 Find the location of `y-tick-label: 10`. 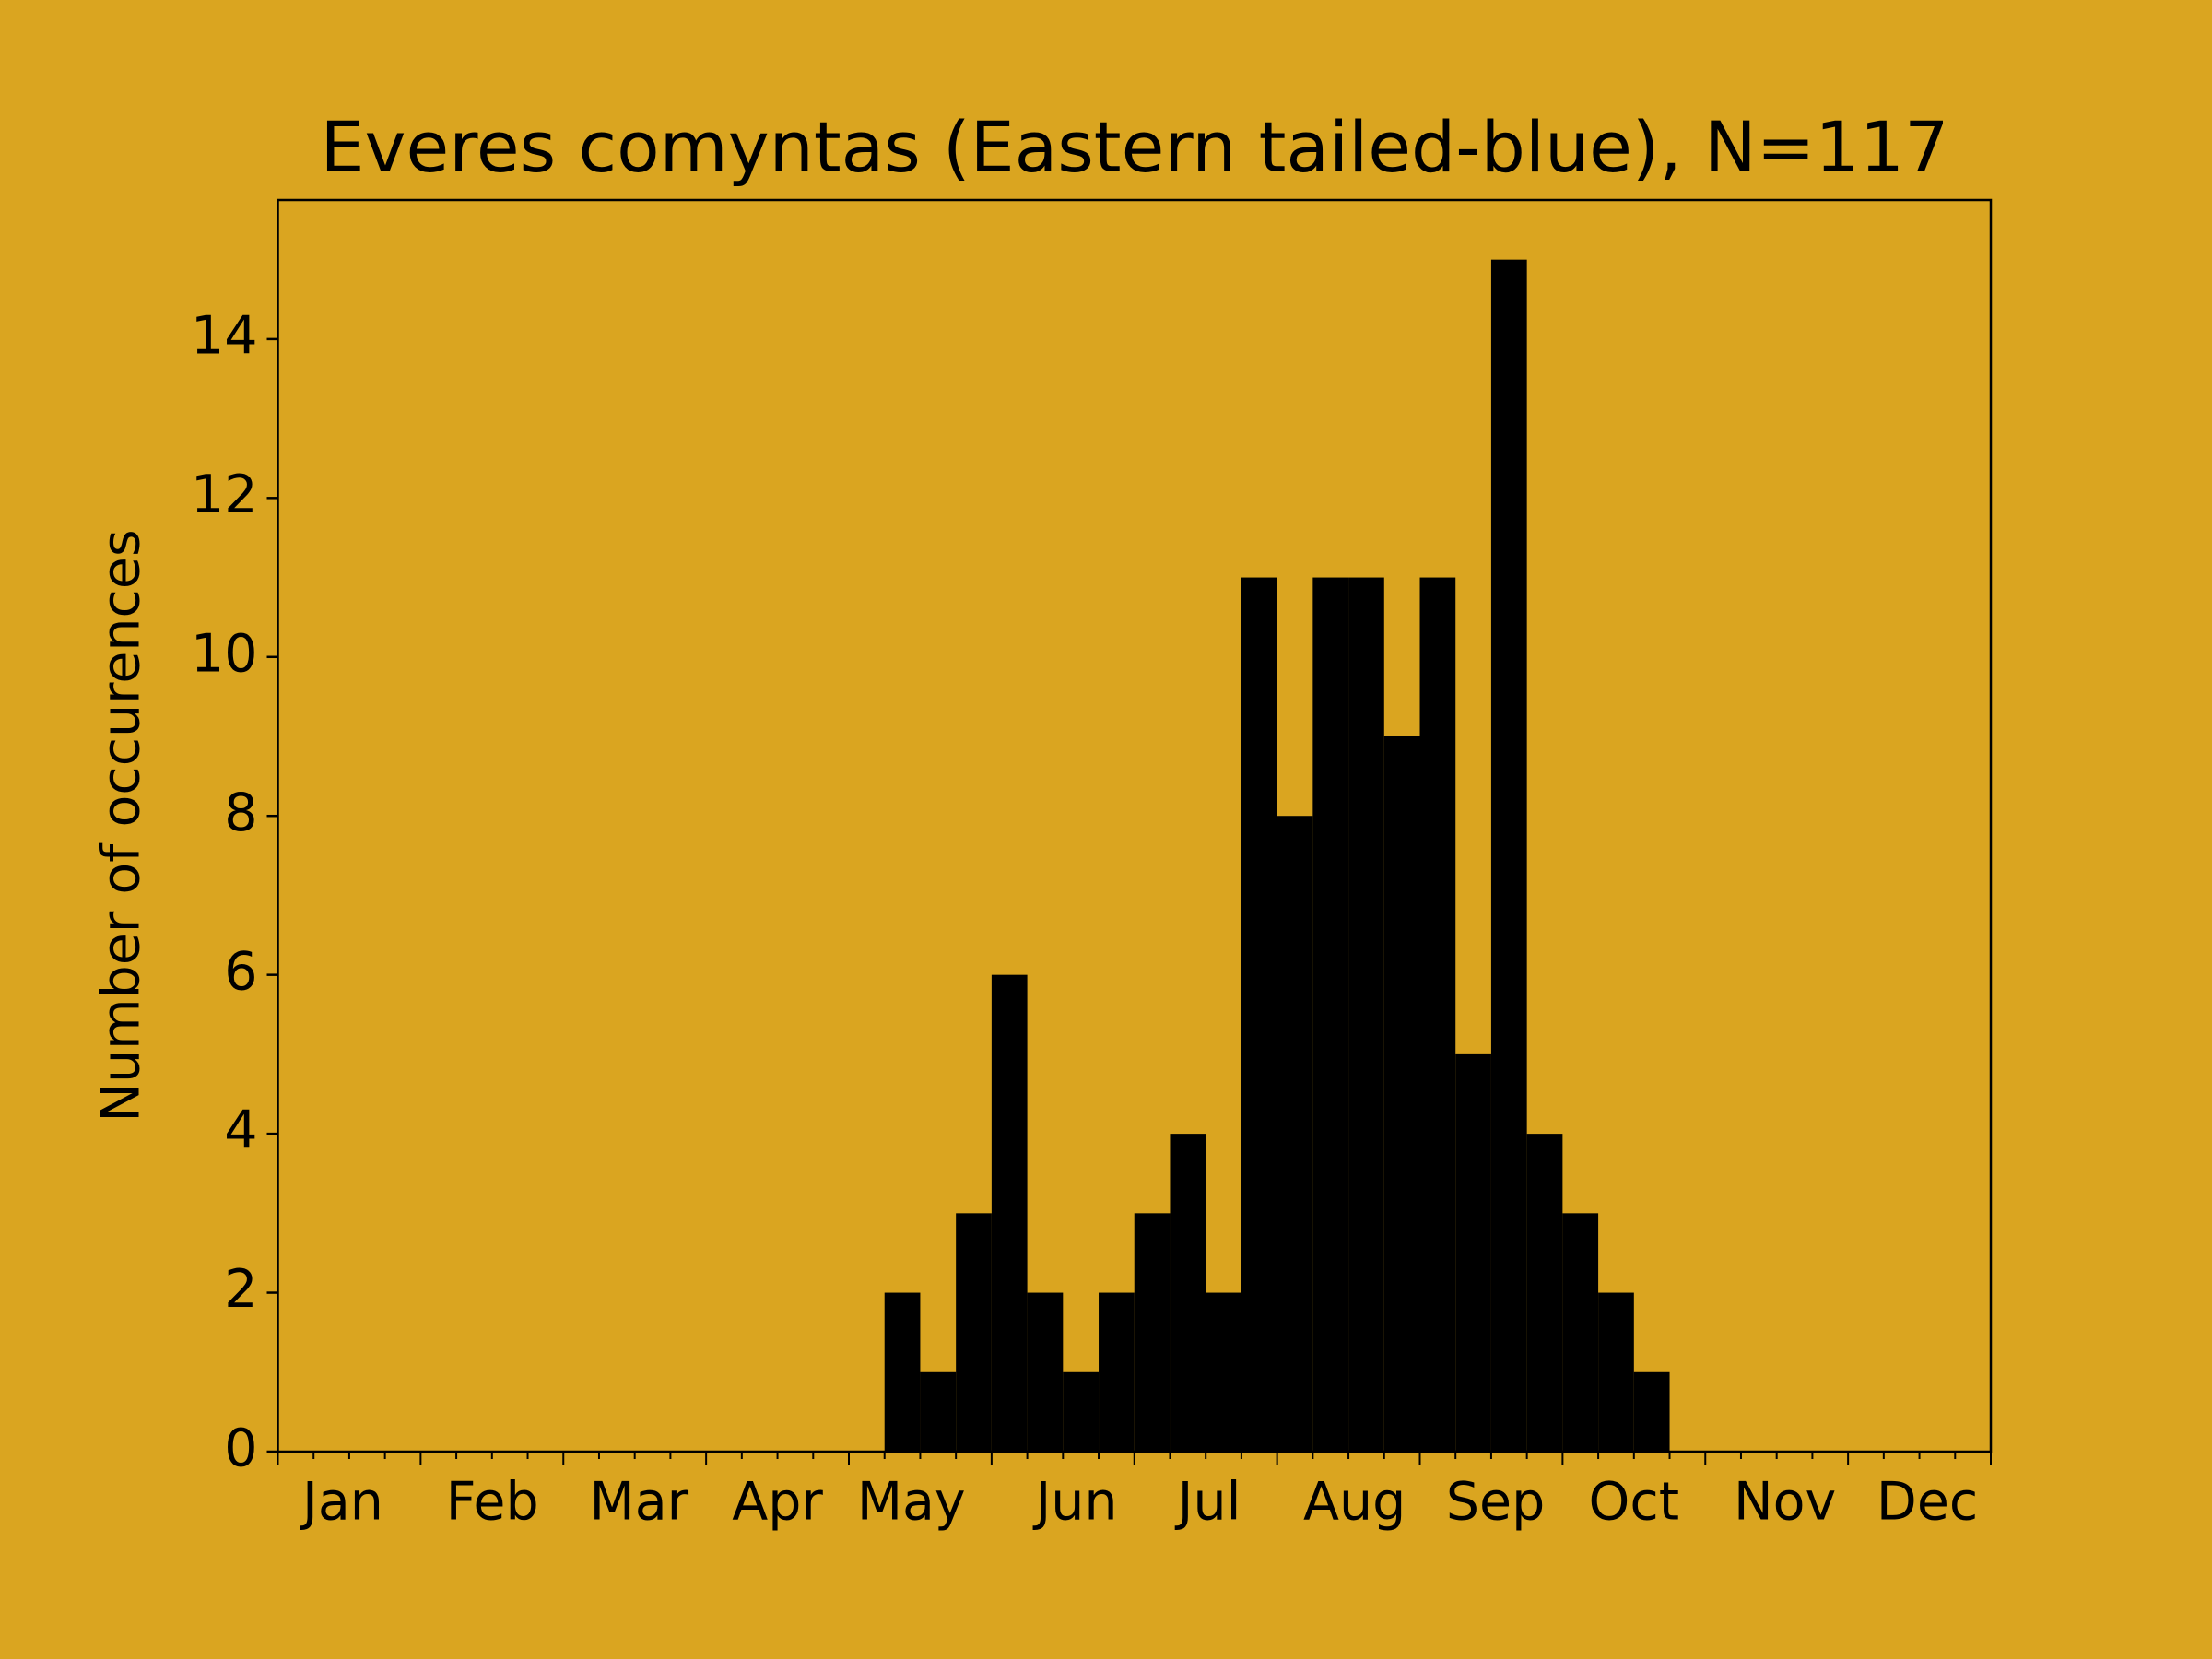

y-tick-label: 10 is located at coordinates (224, 653).